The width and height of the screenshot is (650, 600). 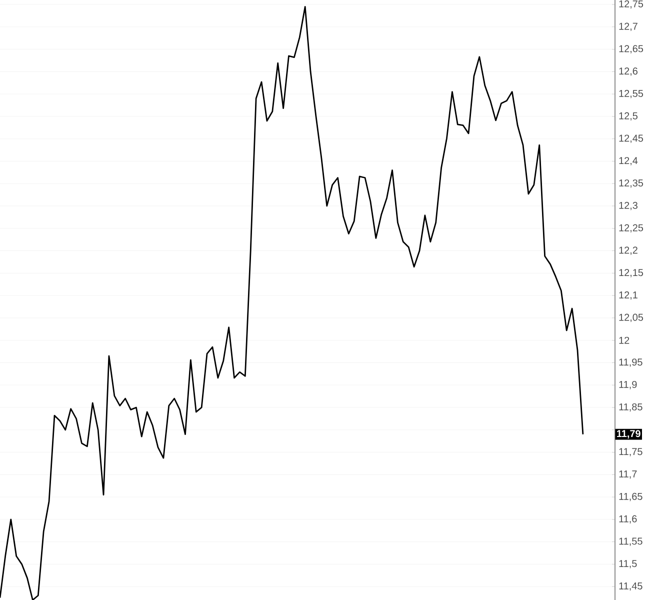 What do you see at coordinates (631, 94) in the screenshot?
I see `y-tick-label: 12,55` at bounding box center [631, 94].